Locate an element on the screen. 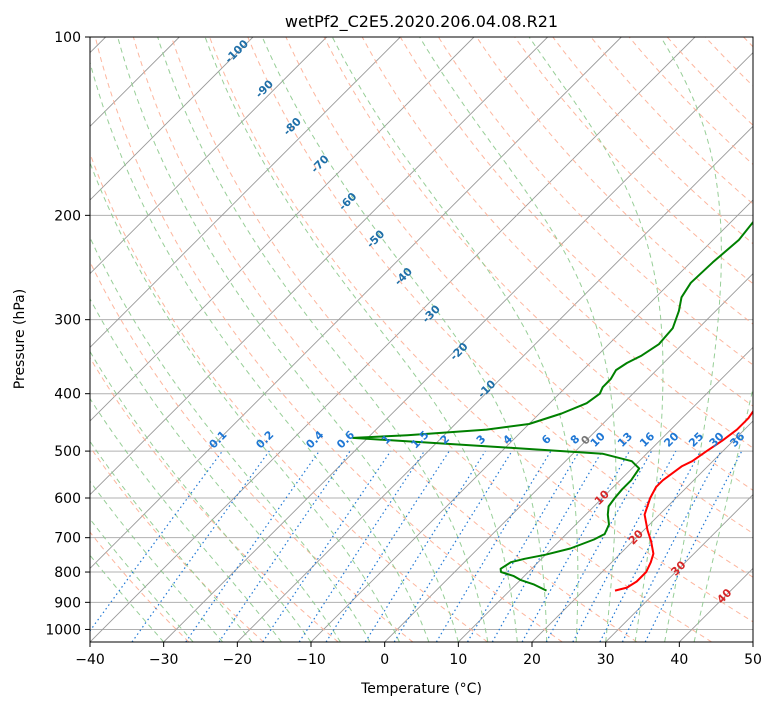 The width and height of the screenshot is (775, 708). dry-adiabat-label: -90 is located at coordinates (264, 88).